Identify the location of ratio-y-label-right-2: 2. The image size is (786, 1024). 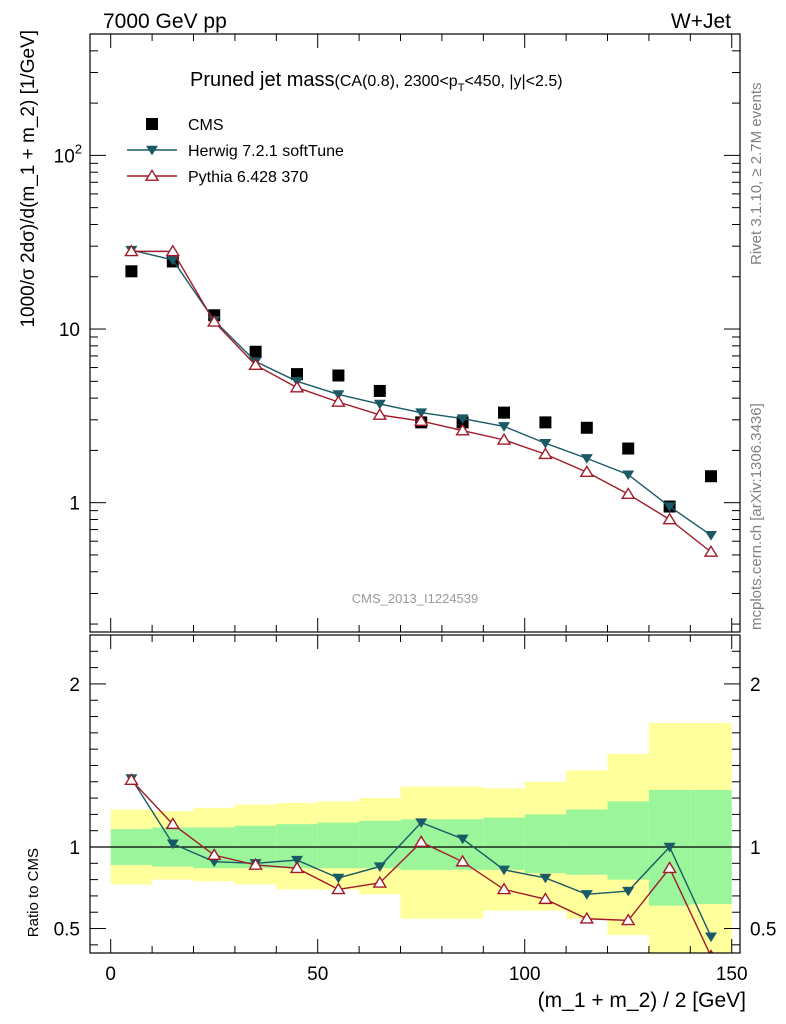
(755, 685).